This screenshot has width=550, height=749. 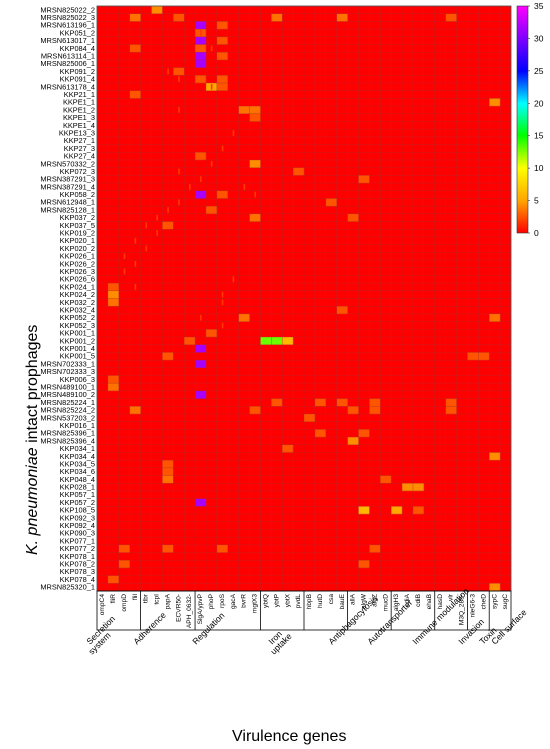 What do you see at coordinates (396, 603) in the screenshot?
I see `column-label: algH3` at bounding box center [396, 603].